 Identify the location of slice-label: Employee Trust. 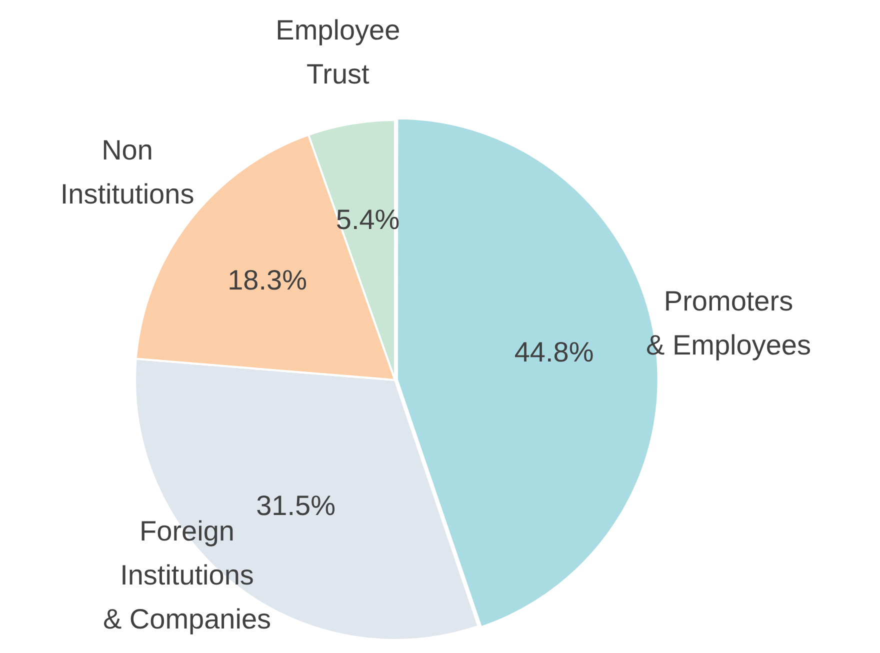
(338, 52).